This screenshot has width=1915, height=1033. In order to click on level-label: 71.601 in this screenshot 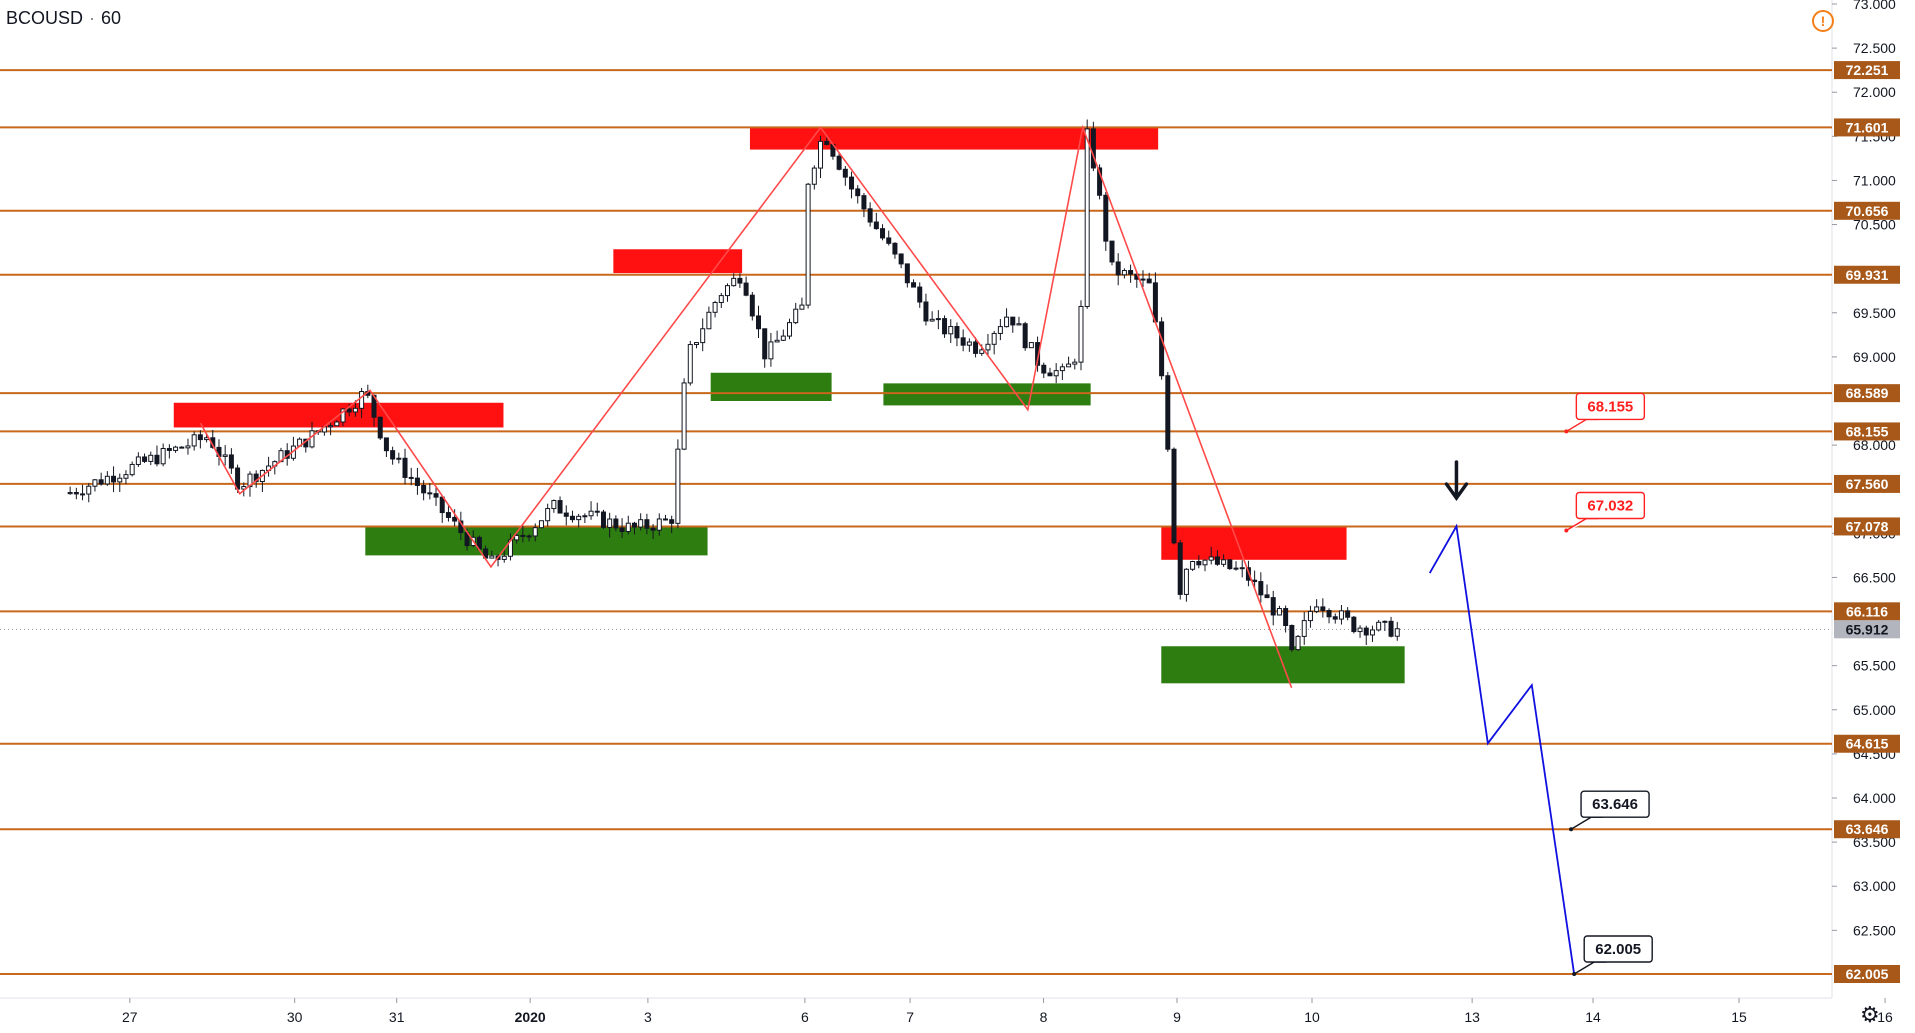, I will do `click(1867, 127)`.